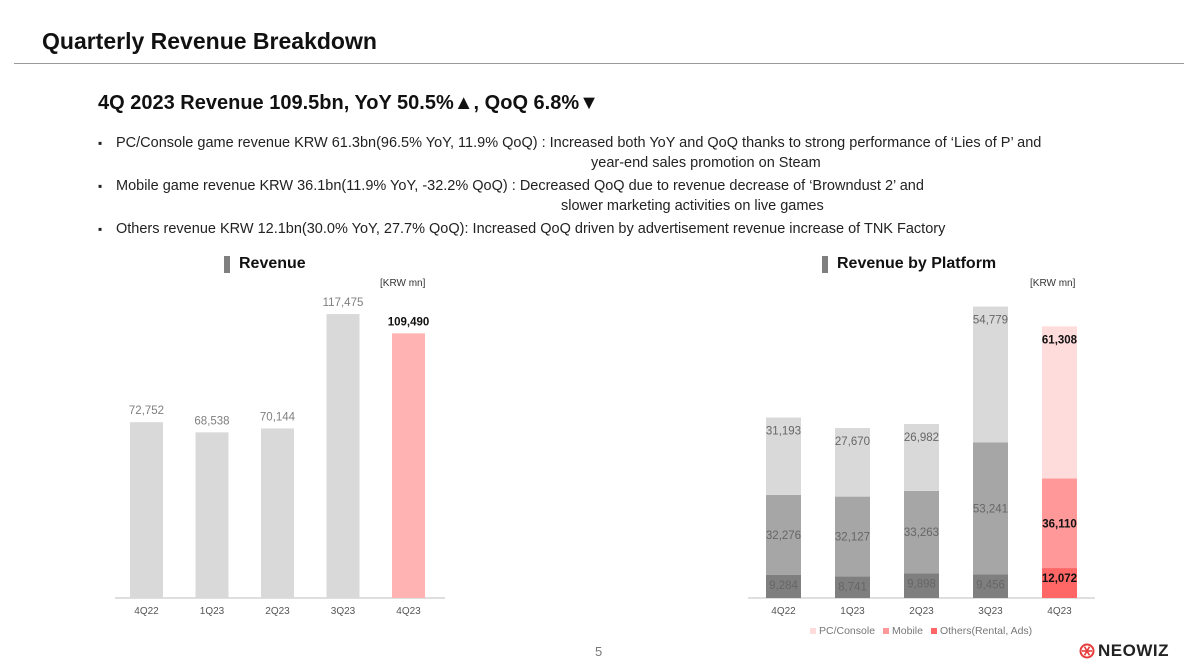 The width and height of the screenshot is (1197, 672). What do you see at coordinates (1060, 340) in the screenshot?
I see `data-label-pc-console-4Q23: 61,308` at bounding box center [1060, 340].